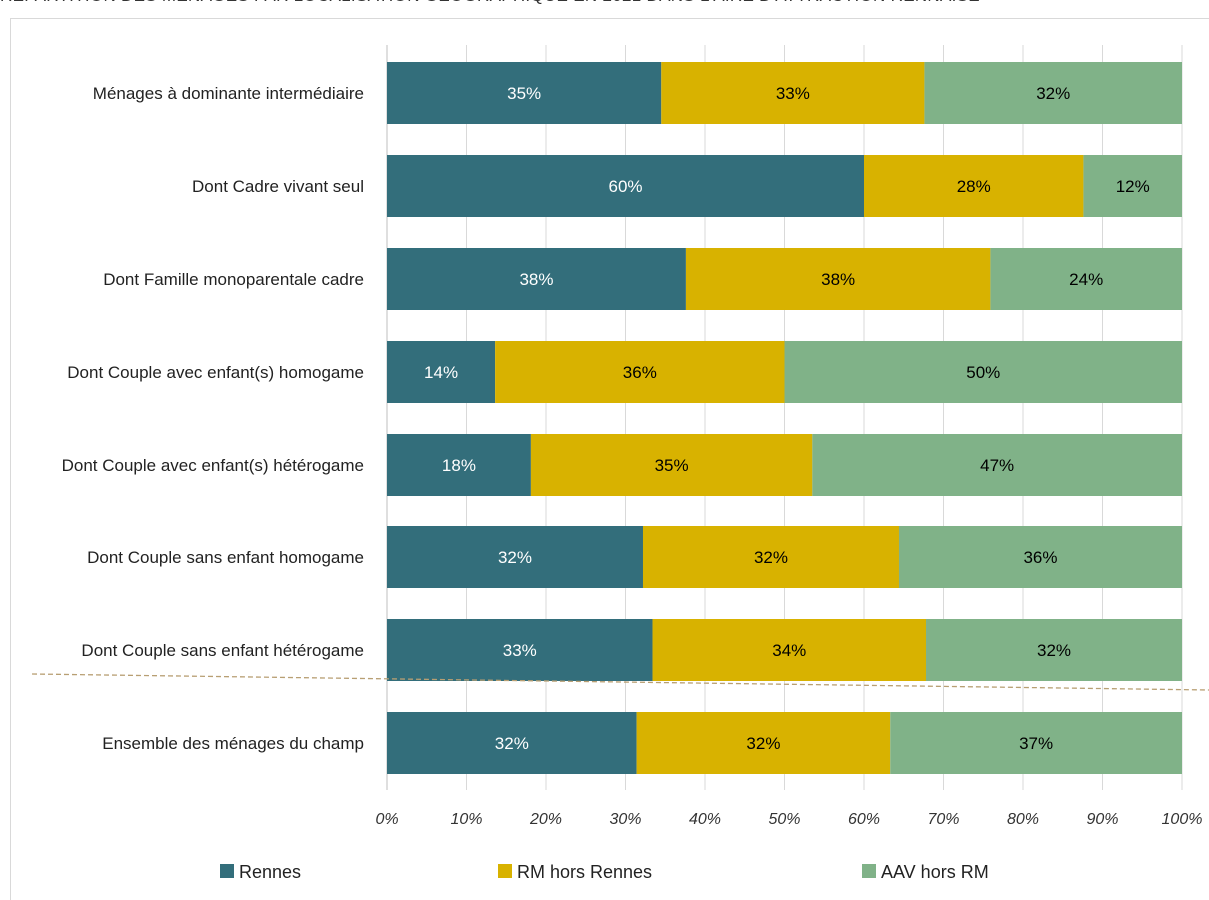 This screenshot has height=900, width=1209. I want to click on category-label: Dont Famille monoparentale cadre, so click(233, 279).